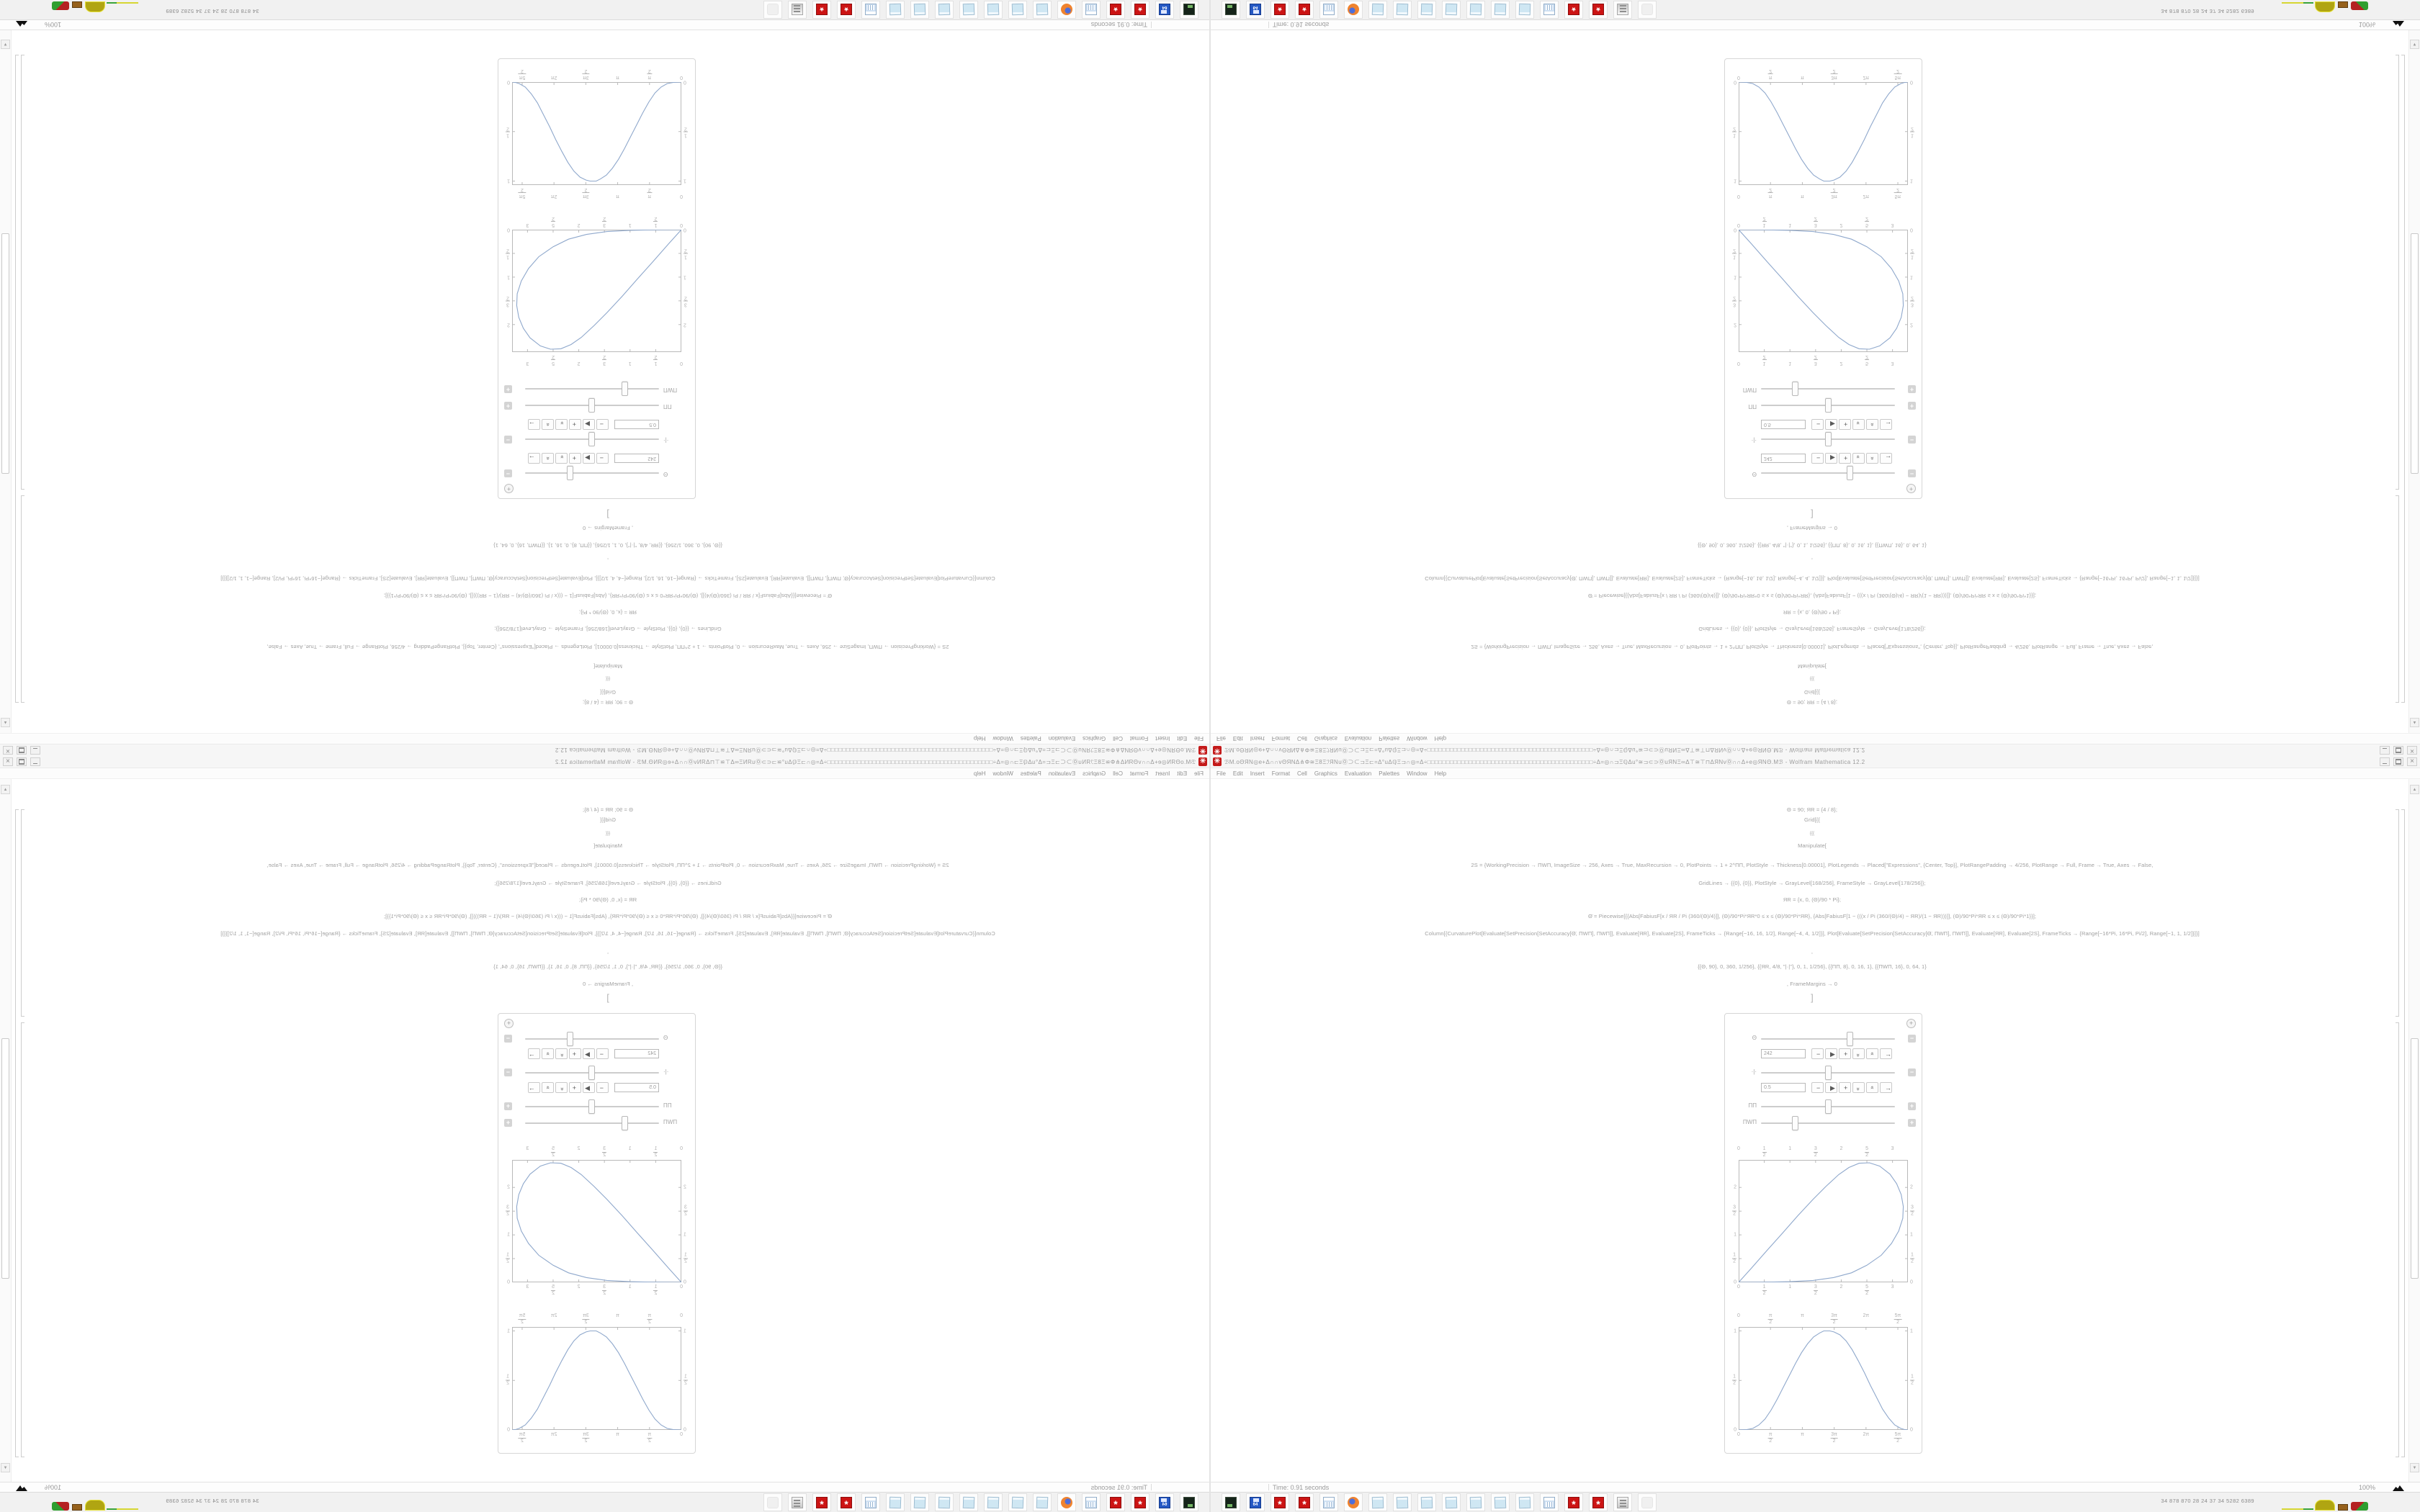  What do you see at coordinates (797, 1502) in the screenshot?
I see `taskbar-icon-printer` at bounding box center [797, 1502].